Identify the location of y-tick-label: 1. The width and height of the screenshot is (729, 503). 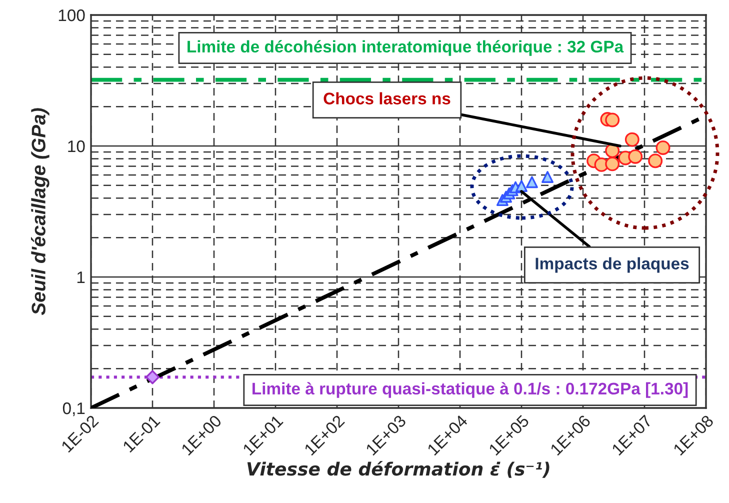
(81, 278).